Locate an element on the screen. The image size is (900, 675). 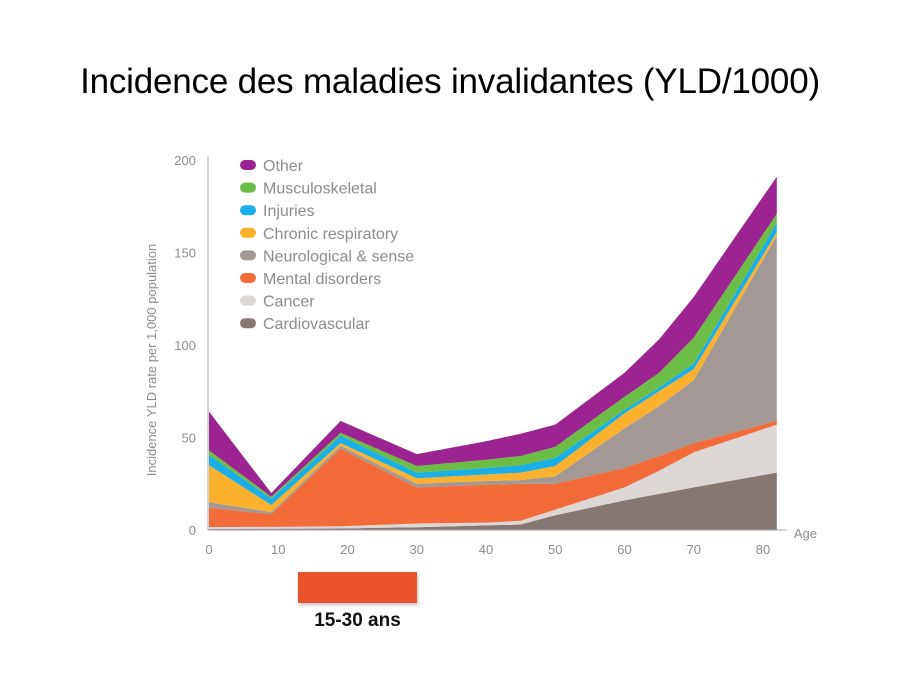
y-tick-label: 100 is located at coordinates (185, 345).